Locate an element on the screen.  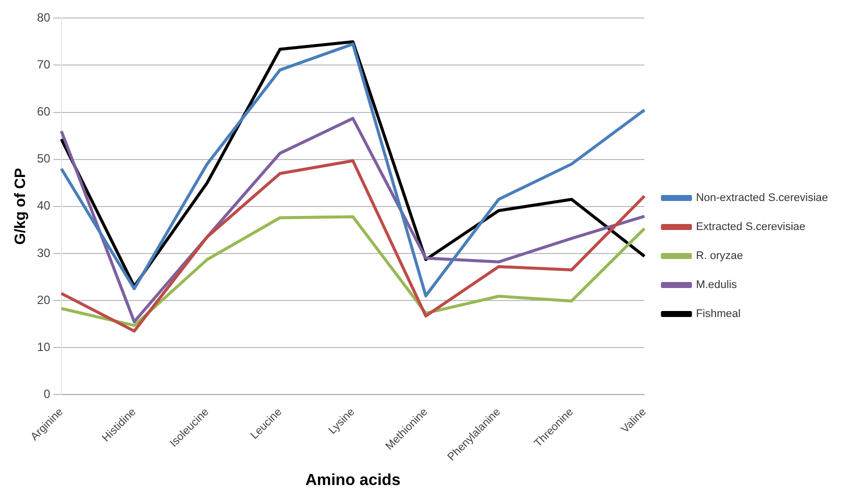
legend-label: Fishmeal is located at coordinates (718, 314).